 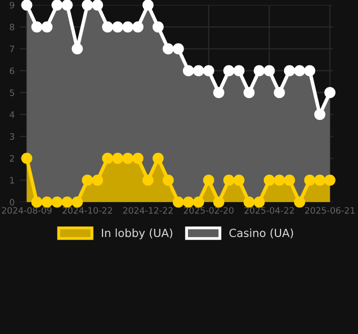 I want to click on y-tick-label: 9, so click(x=12, y=5).